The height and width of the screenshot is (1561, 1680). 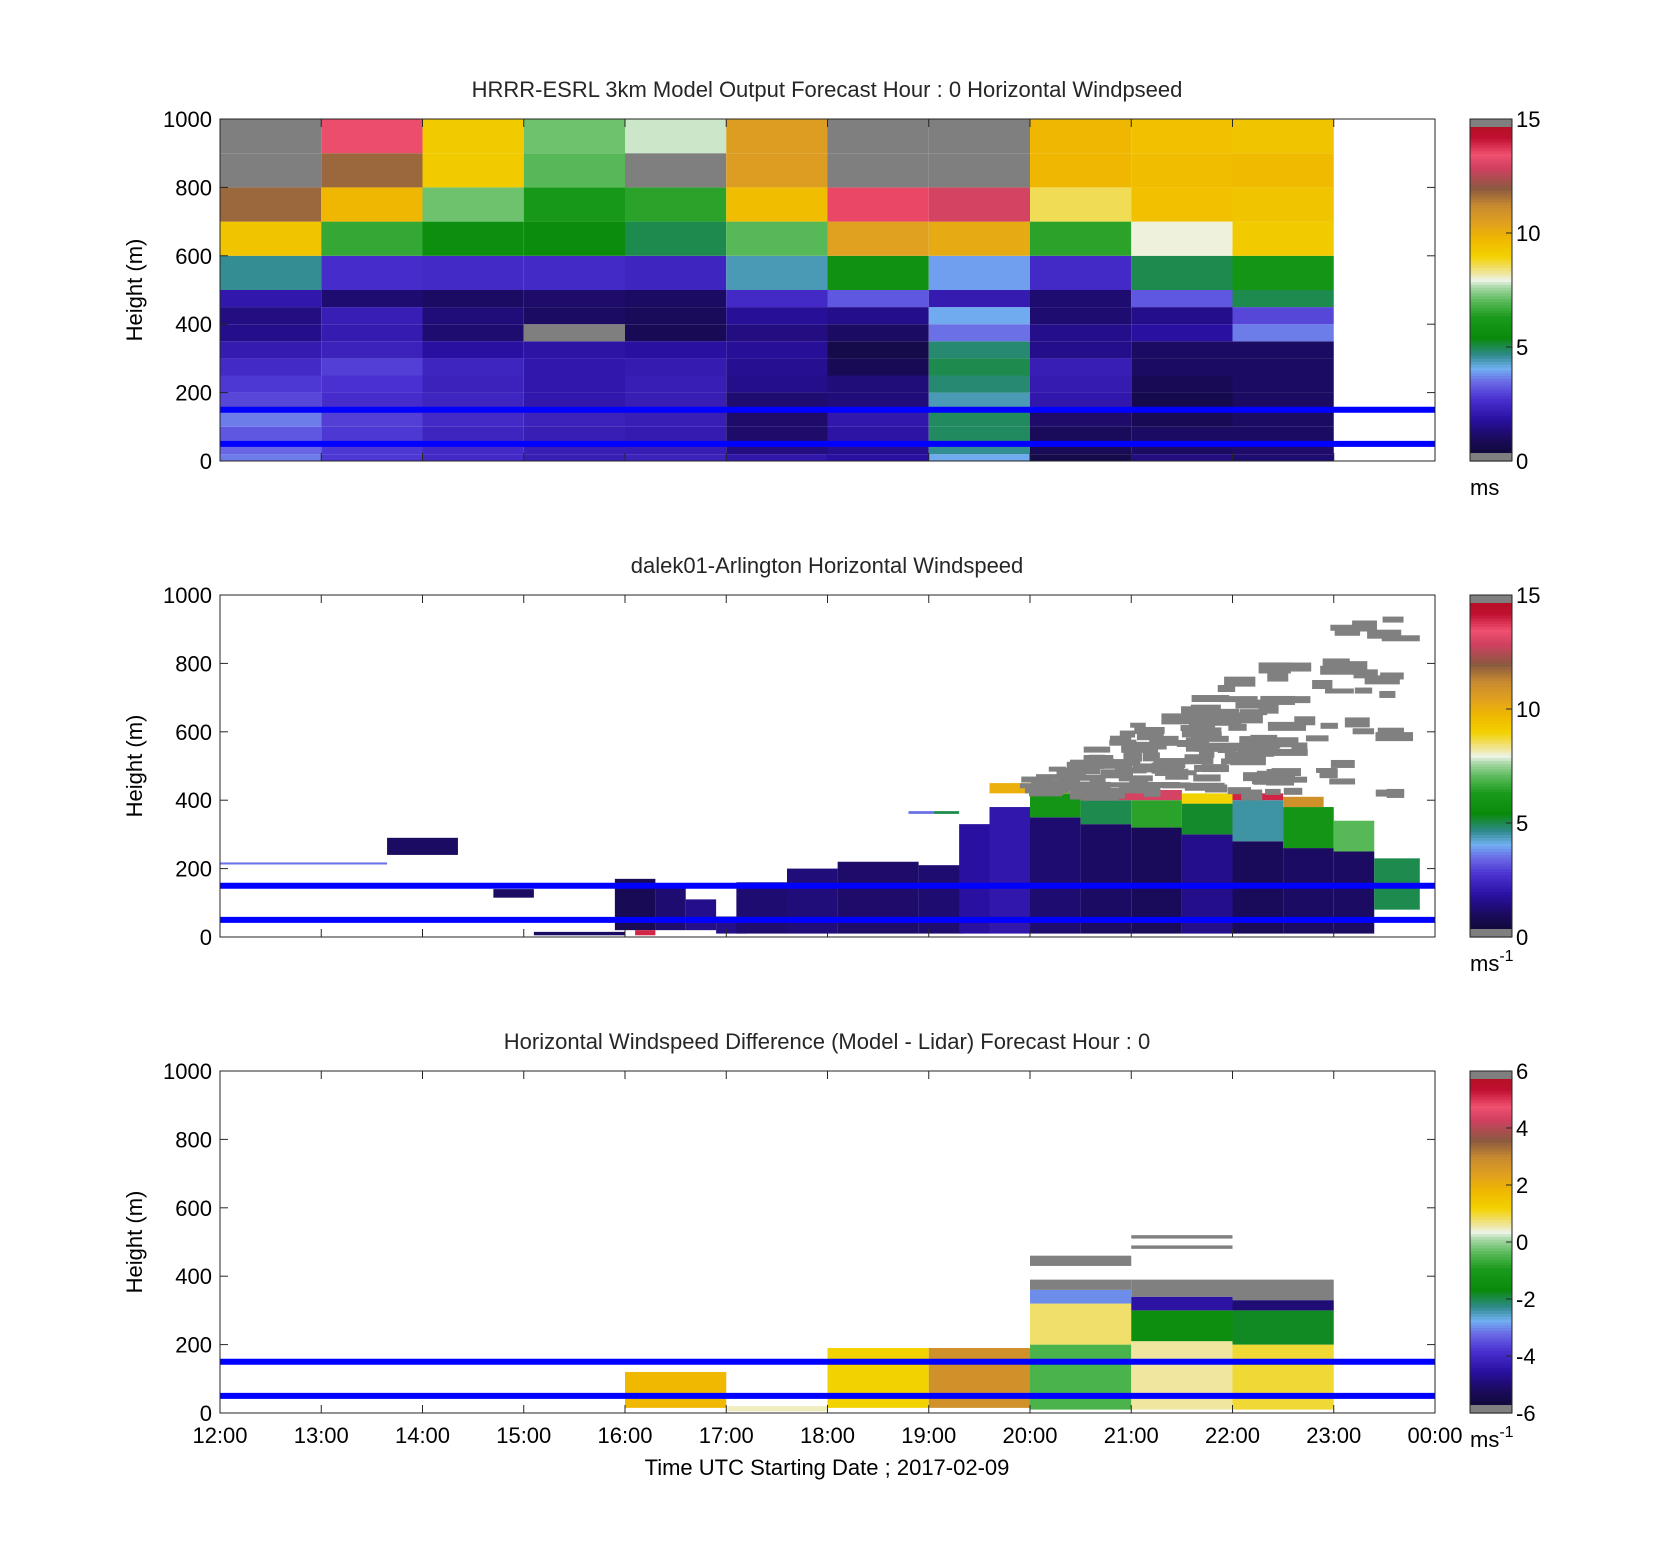 I want to click on colorbar-tick-label: 10, so click(x=1528, y=709).